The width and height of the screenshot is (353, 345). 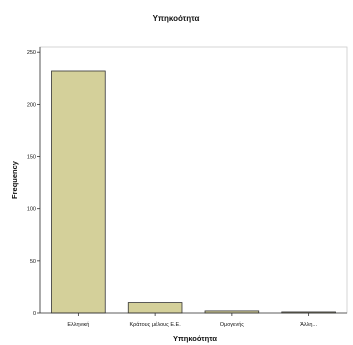 What do you see at coordinates (156, 324) in the screenshot?
I see `x-tick-label: Κράτους μέλους Ε.Ε.` at bounding box center [156, 324].